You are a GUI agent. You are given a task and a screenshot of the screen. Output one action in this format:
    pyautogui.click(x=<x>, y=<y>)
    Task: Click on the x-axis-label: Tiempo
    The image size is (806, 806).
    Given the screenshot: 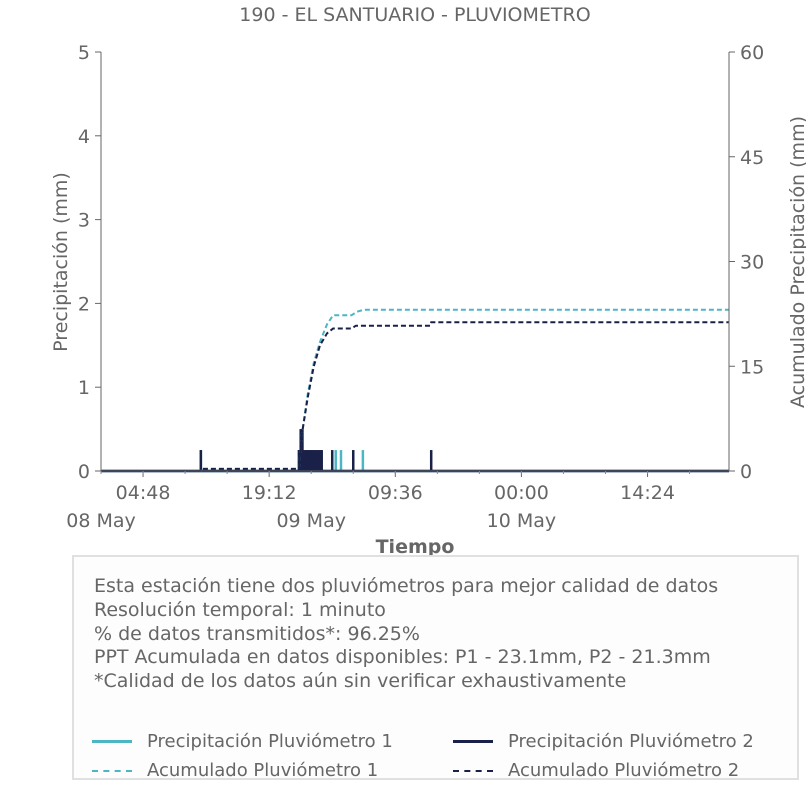 What is the action you would take?
    pyautogui.click(x=415, y=547)
    